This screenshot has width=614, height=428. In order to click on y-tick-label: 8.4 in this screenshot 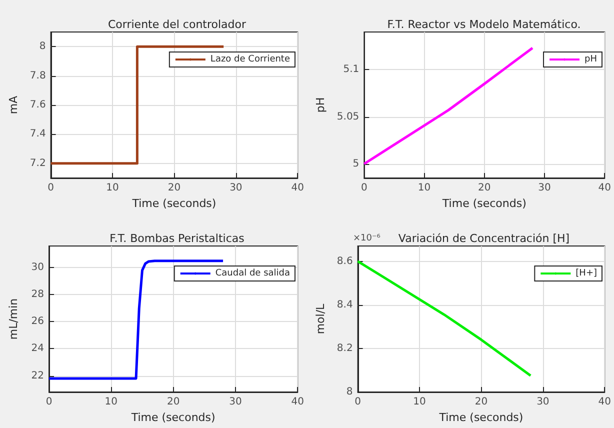, I will do `click(344, 304)`.